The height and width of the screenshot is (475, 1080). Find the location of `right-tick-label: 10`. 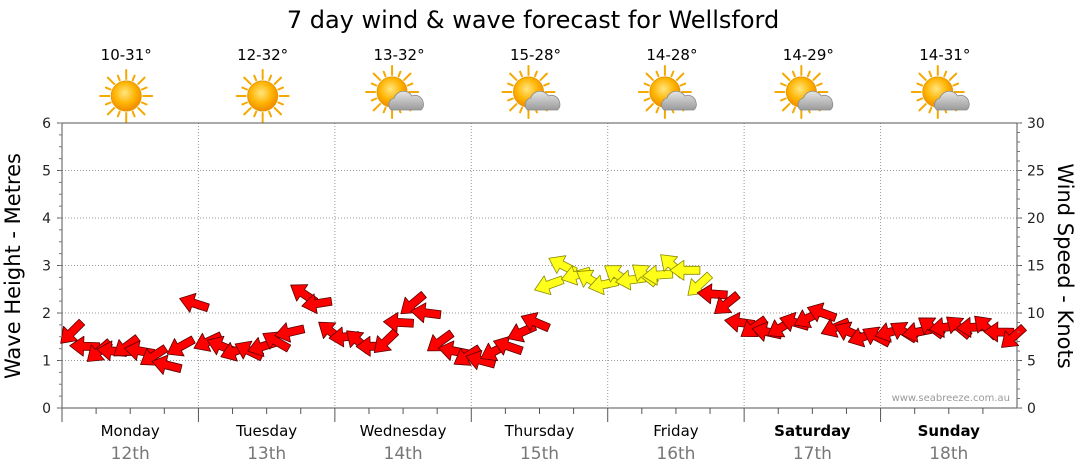

right-tick-label: 10 is located at coordinates (1036, 314).